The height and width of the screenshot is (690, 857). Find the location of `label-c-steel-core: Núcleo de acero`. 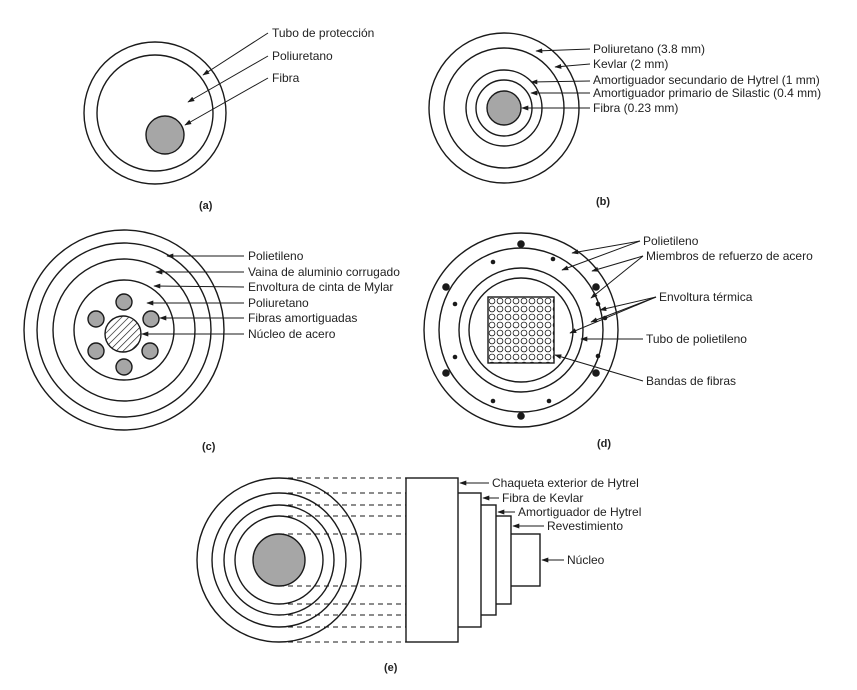

label-c-steel-core: Núcleo de acero is located at coordinates (292, 334).